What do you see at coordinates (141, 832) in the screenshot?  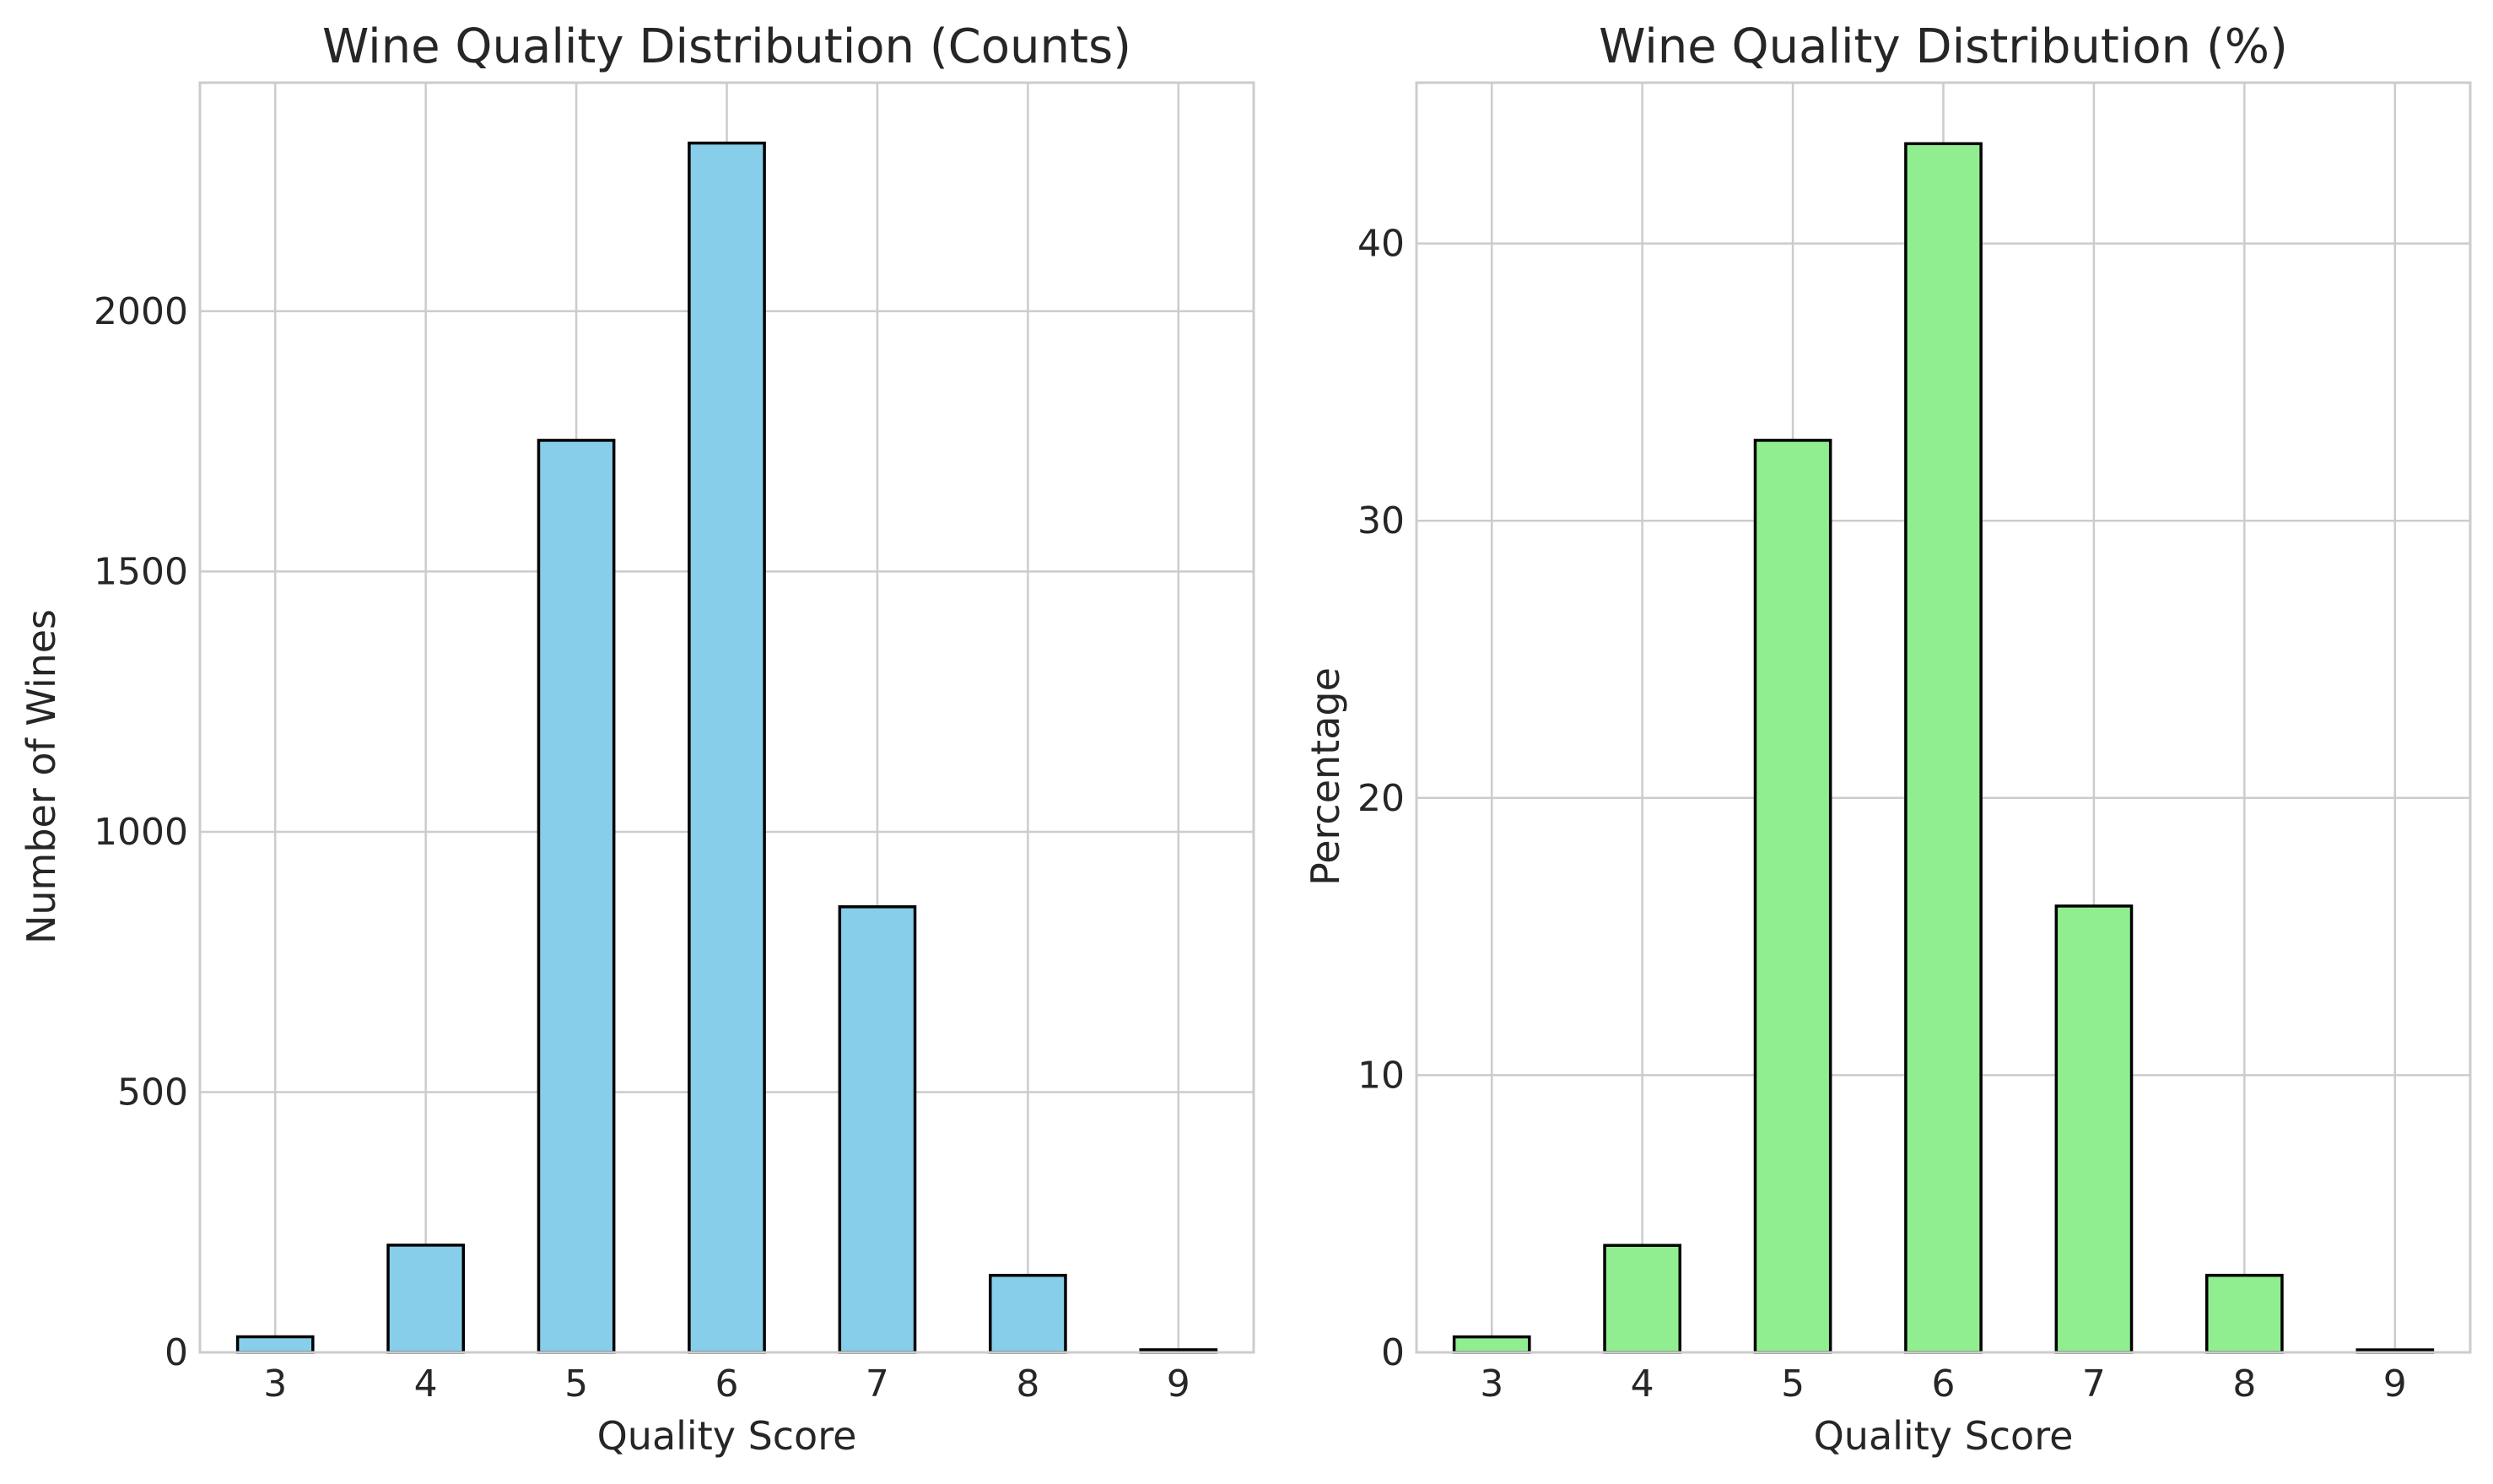 I see `y-tick-label: 1000` at bounding box center [141, 832].